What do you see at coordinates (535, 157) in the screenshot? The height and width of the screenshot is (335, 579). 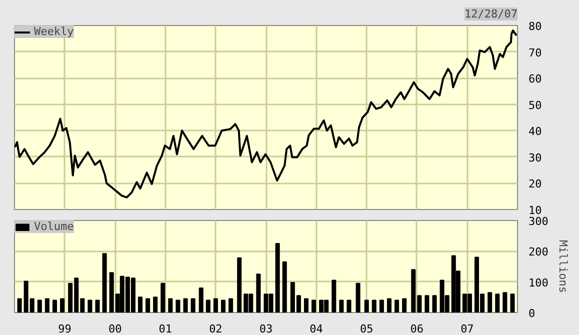 I see `y-tick-label: 30` at bounding box center [535, 157].